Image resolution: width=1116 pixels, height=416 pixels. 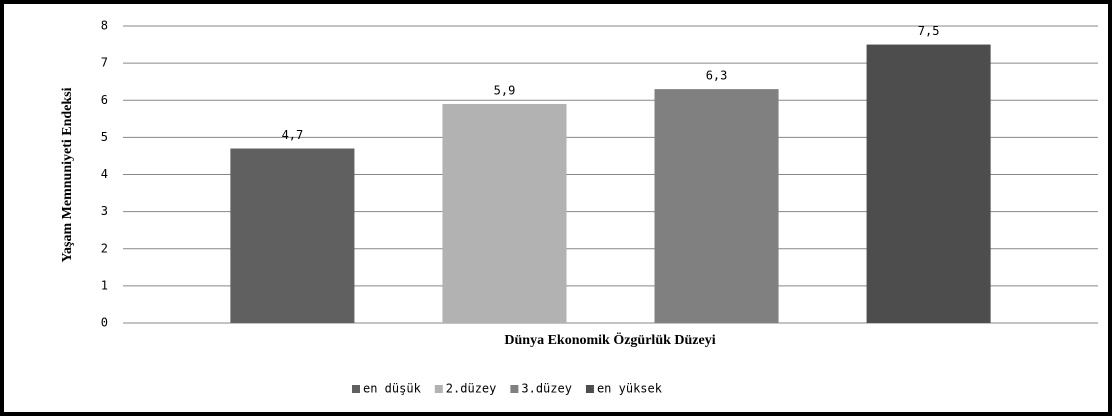 I want to click on y-tick-label: 6, so click(x=104, y=100).